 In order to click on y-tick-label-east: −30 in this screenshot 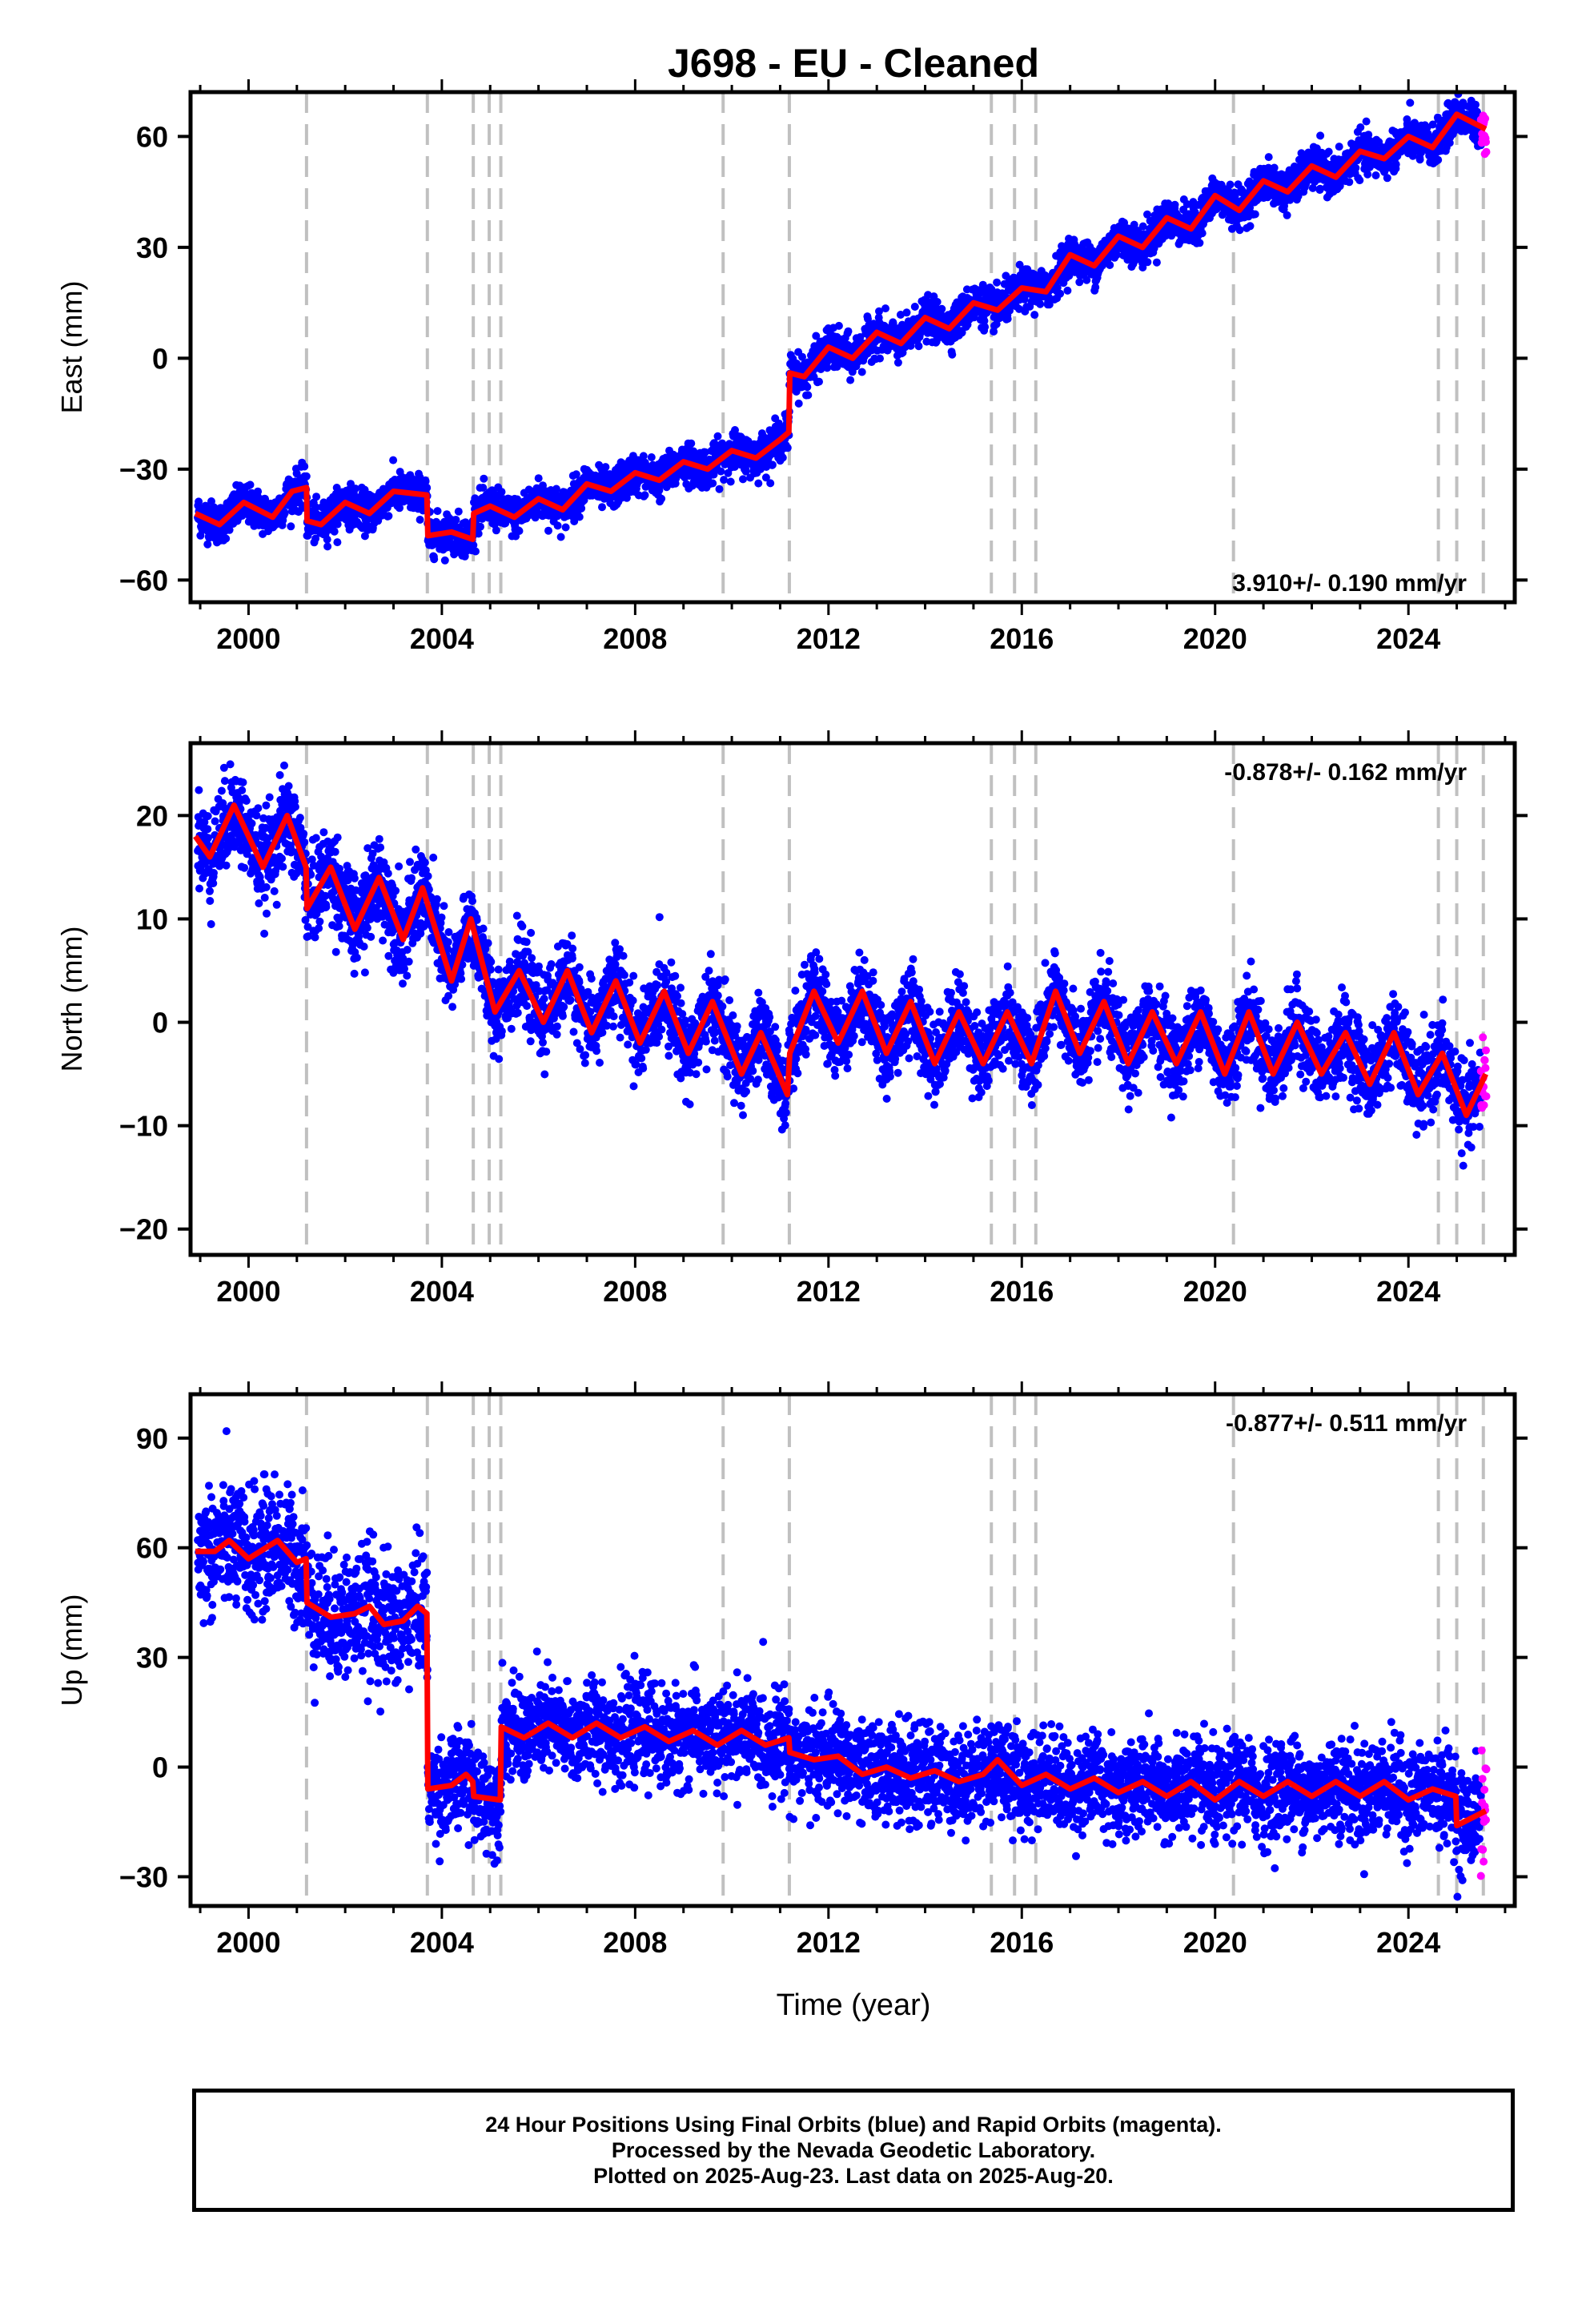, I will do `click(144, 470)`.